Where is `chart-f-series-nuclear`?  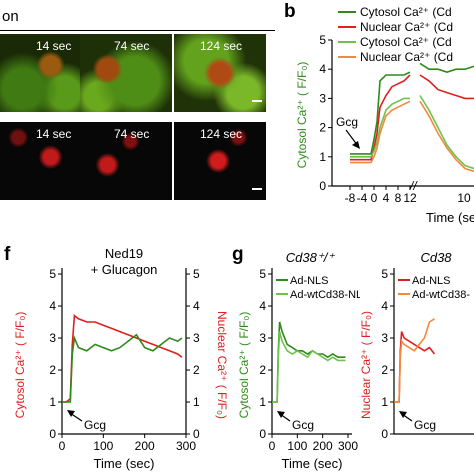
chart-f-series-nuclear is located at coordinates (122, 358).